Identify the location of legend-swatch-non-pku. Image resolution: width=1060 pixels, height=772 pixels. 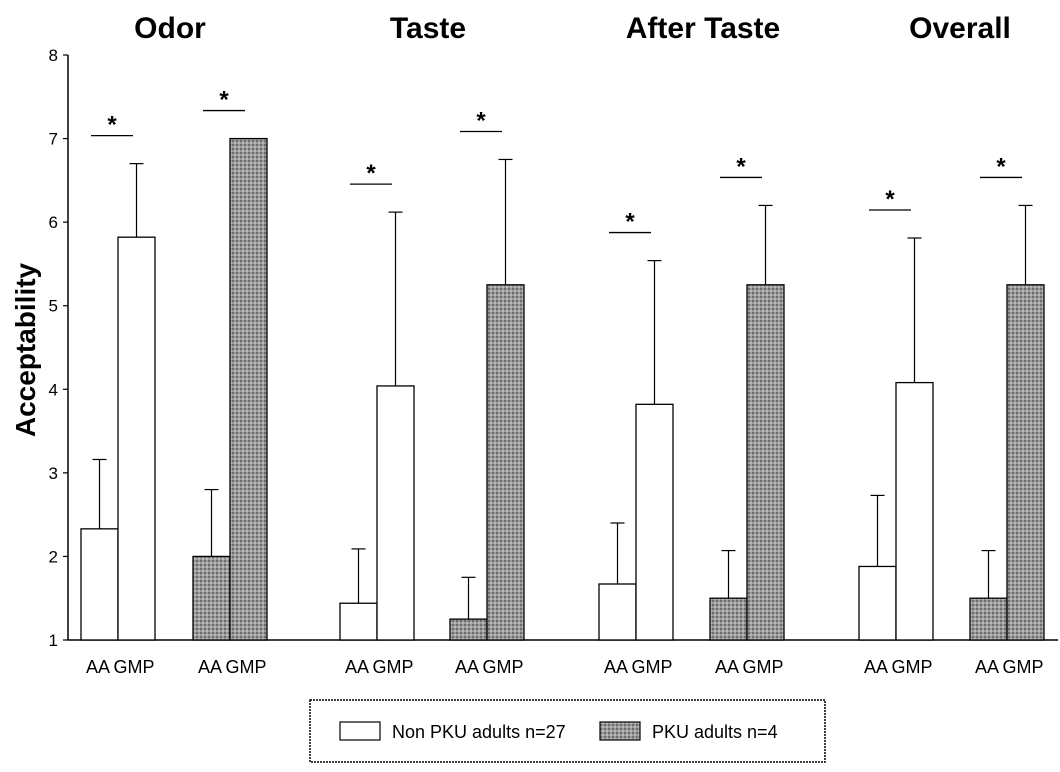
(360, 731).